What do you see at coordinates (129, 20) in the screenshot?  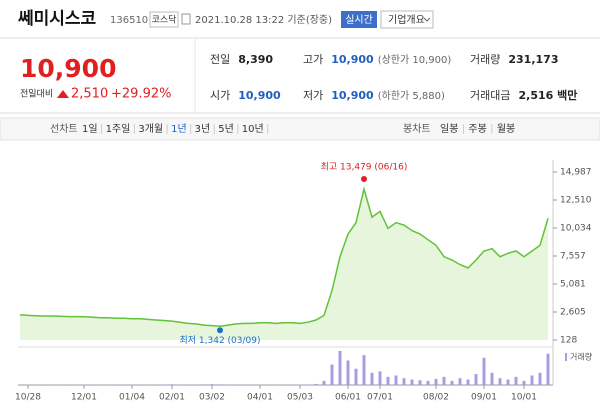 I see `stock-code: 136510` at bounding box center [129, 20].